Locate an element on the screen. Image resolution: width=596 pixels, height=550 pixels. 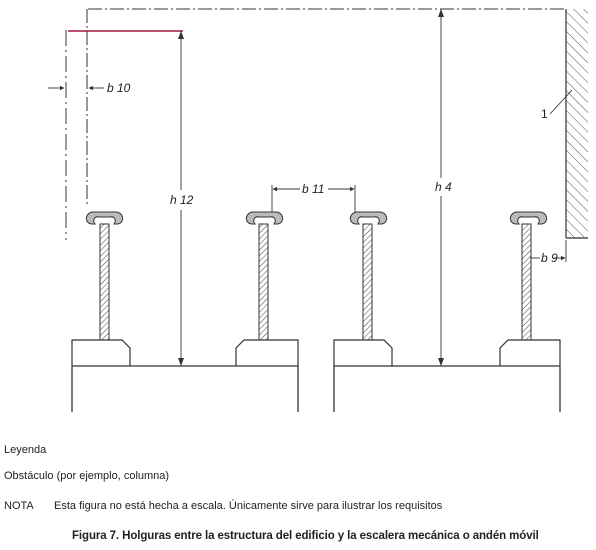
h12-label: h 12 is located at coordinates (182, 200).